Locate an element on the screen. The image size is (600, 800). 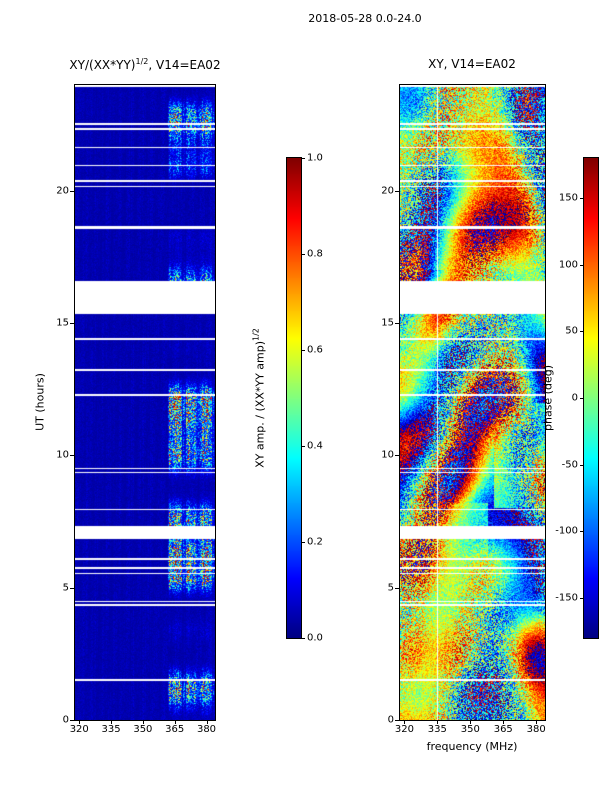
phase-colorbar is located at coordinates (591, 398).